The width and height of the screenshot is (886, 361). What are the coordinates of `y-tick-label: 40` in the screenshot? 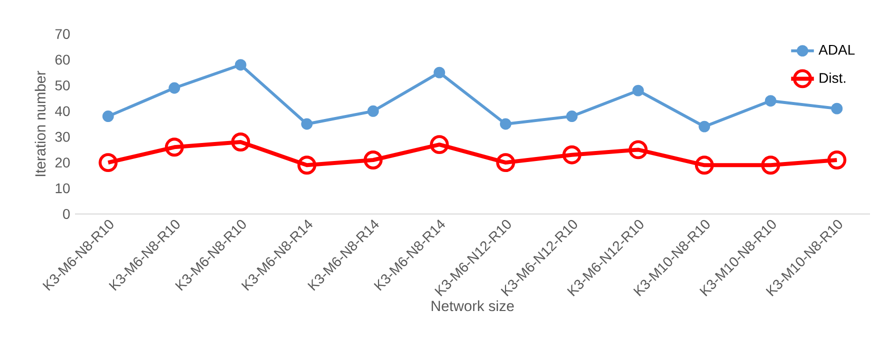 It's located at (62, 111).